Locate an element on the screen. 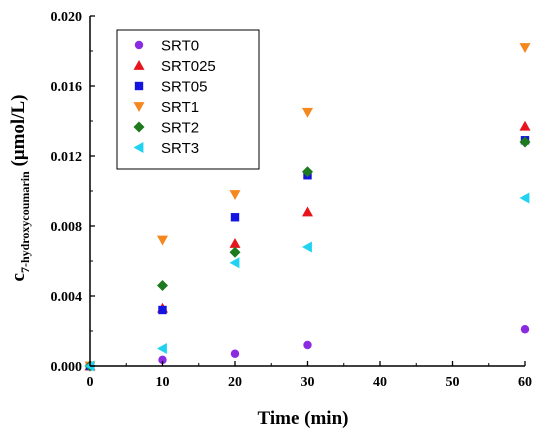  x-tick-label: 0 is located at coordinates (90, 382).